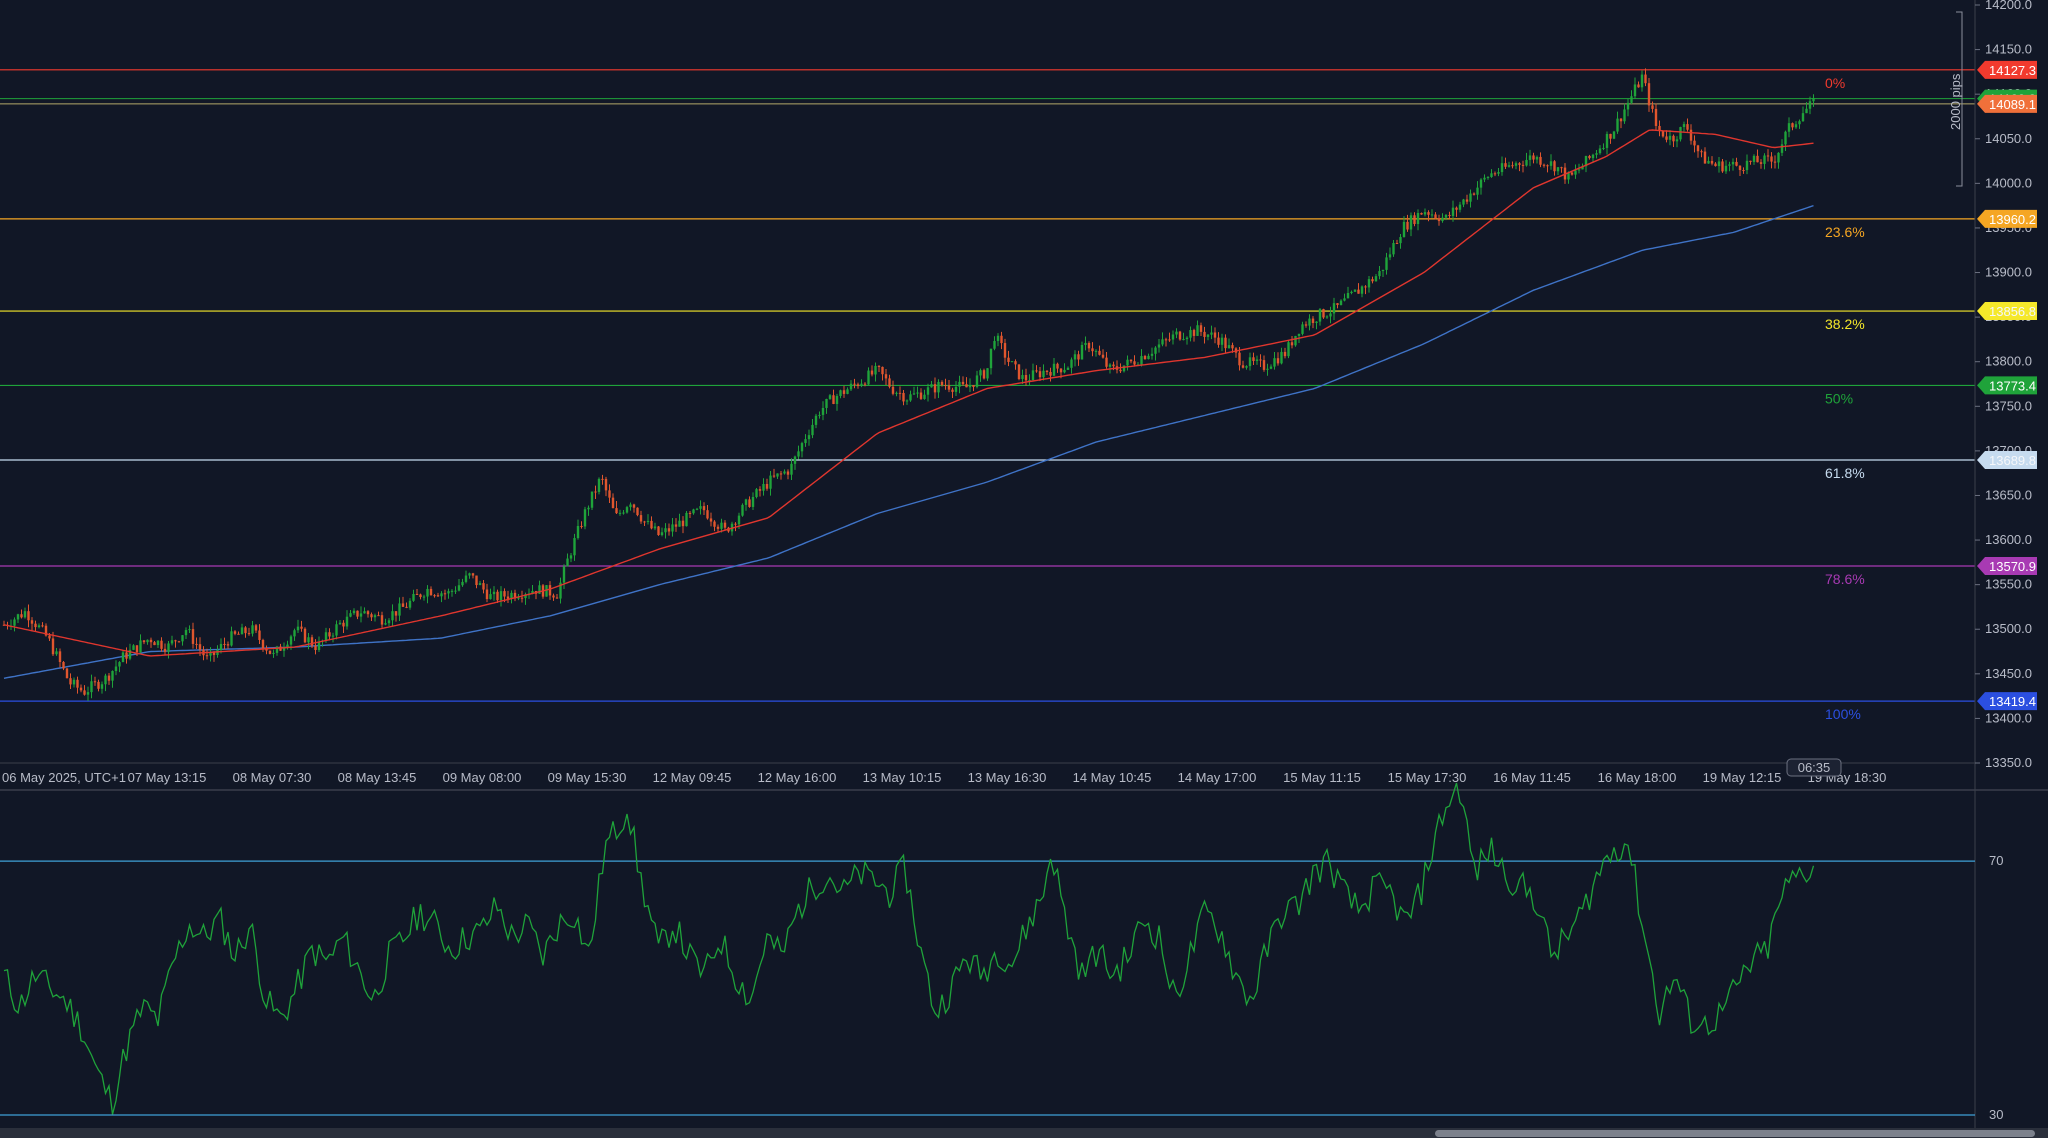 The width and height of the screenshot is (2048, 1138). I want to click on price-tick-label: 13600.0, so click(2008, 539).